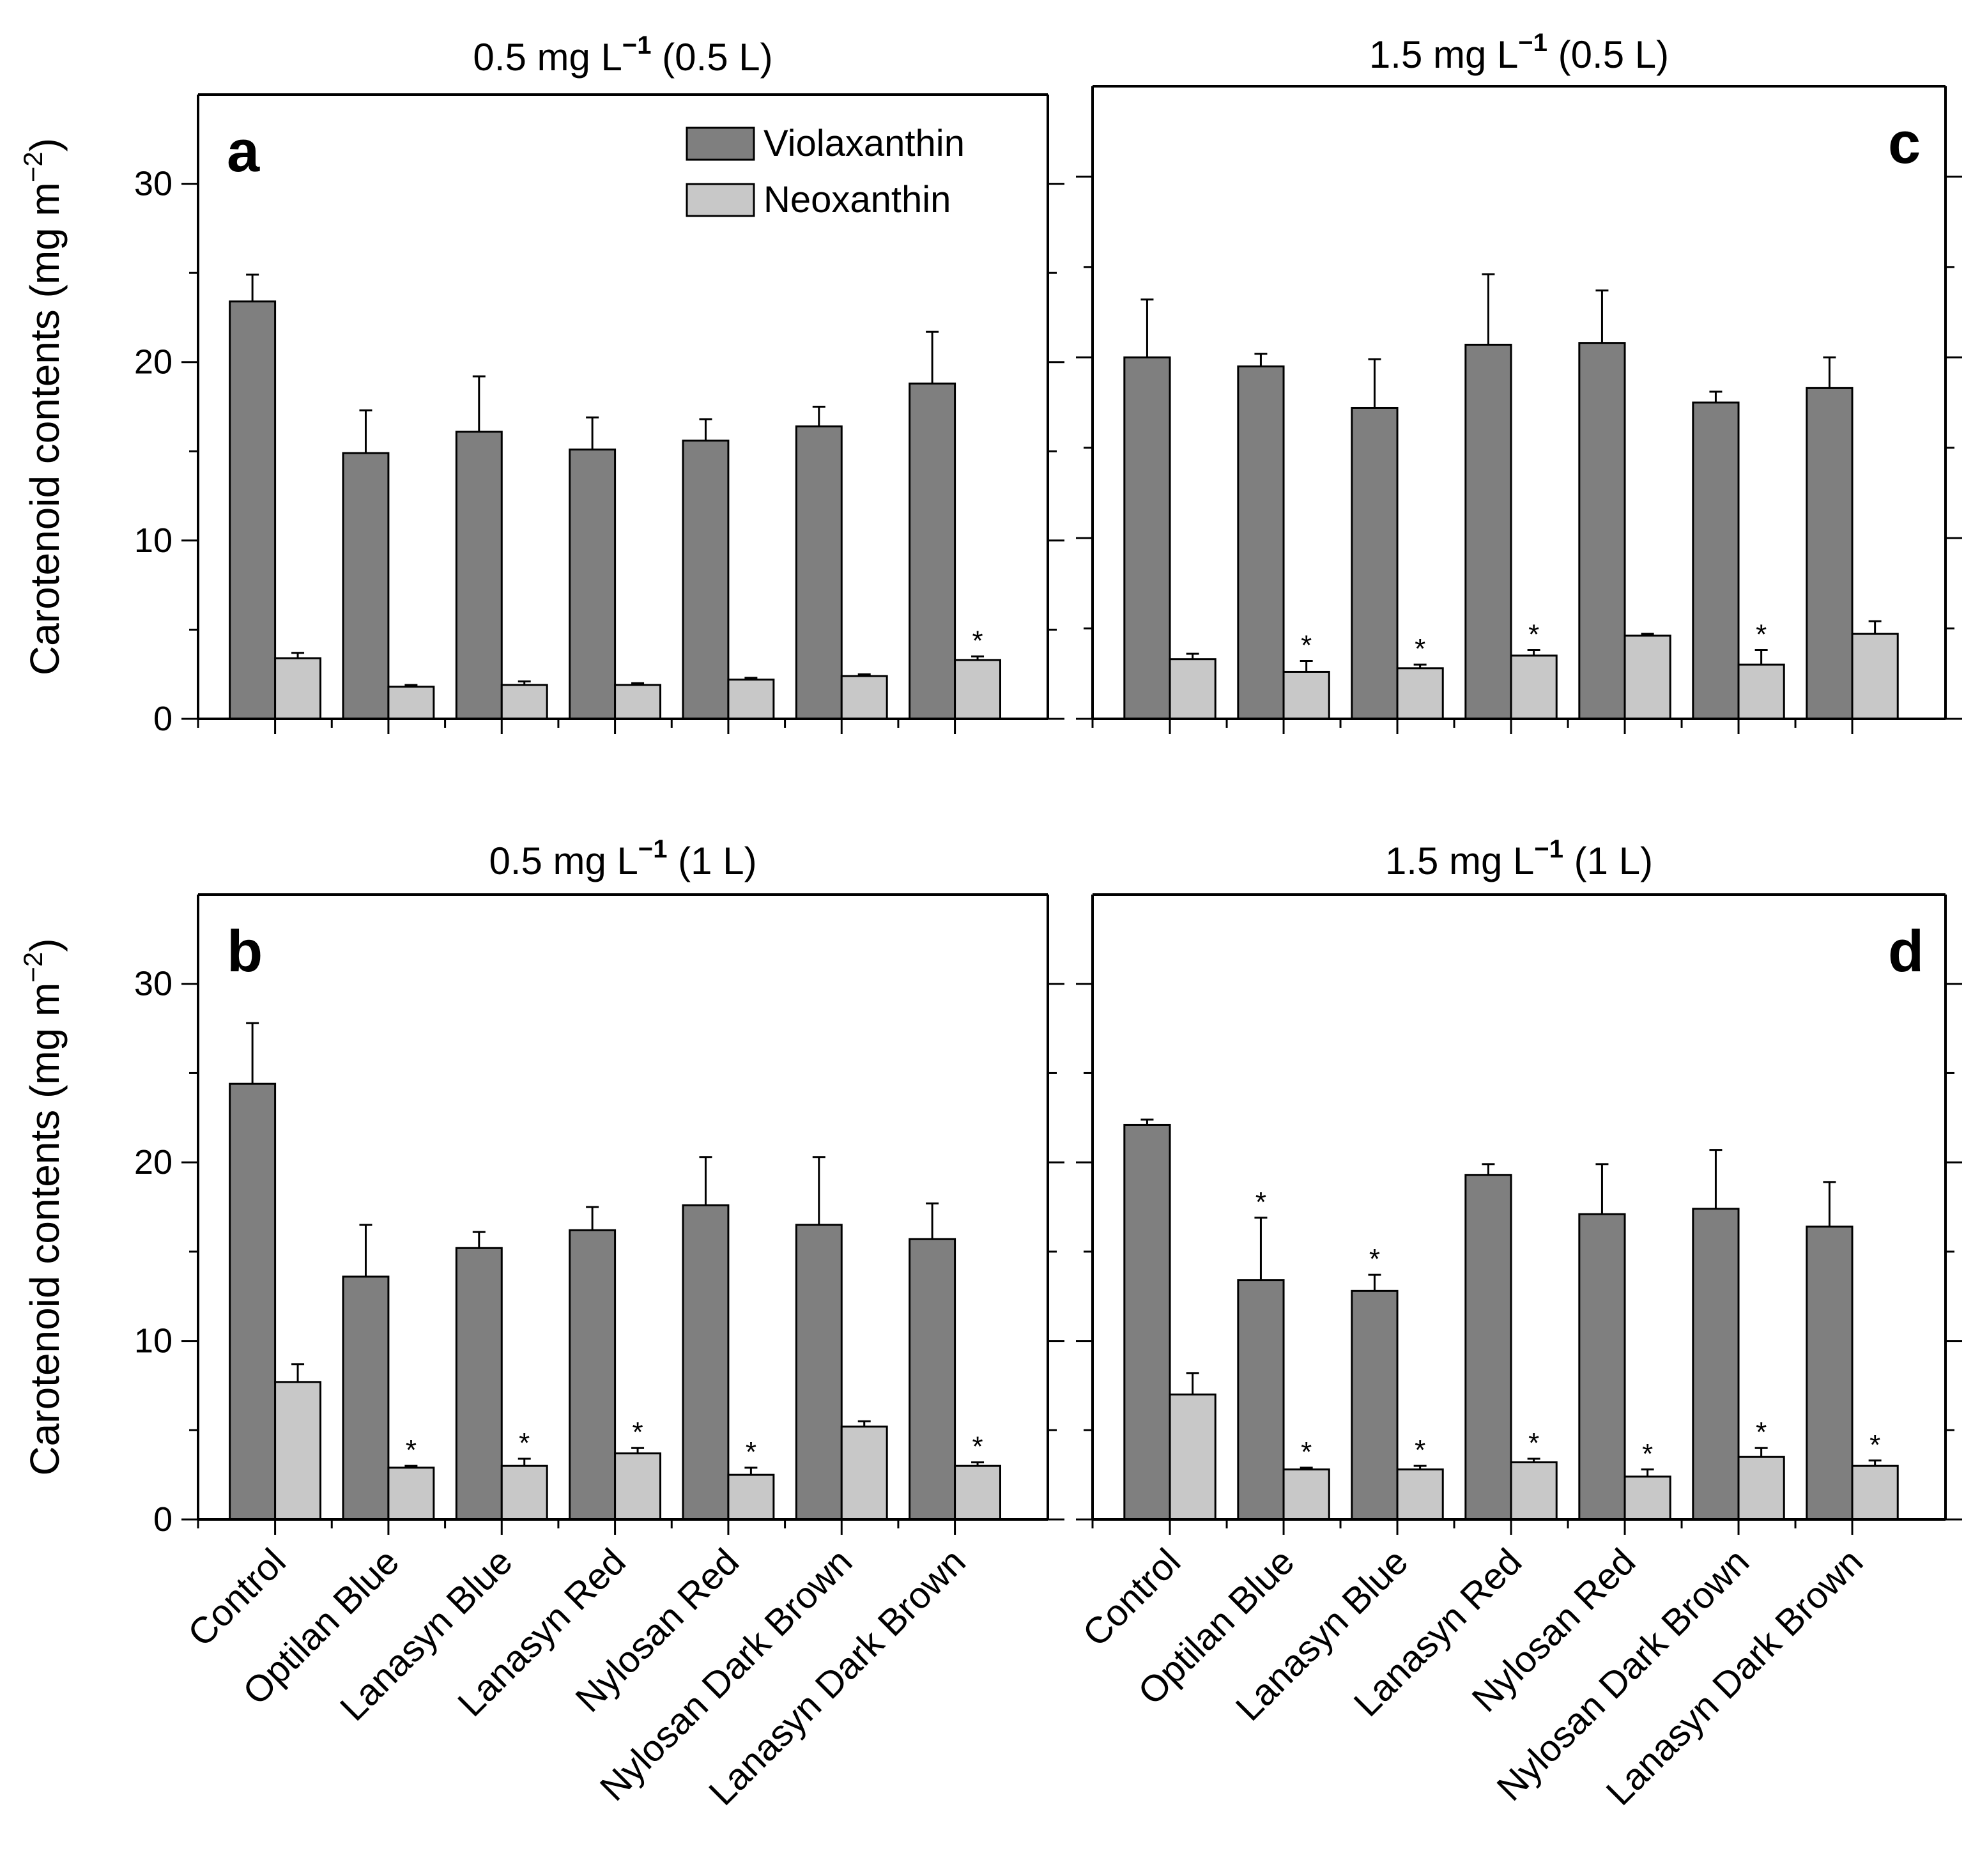 Image resolution: width=1980 pixels, height=1876 pixels. I want to click on panel-title: 1.5 mg L−1 (0.5 L), so click(1519, 53).